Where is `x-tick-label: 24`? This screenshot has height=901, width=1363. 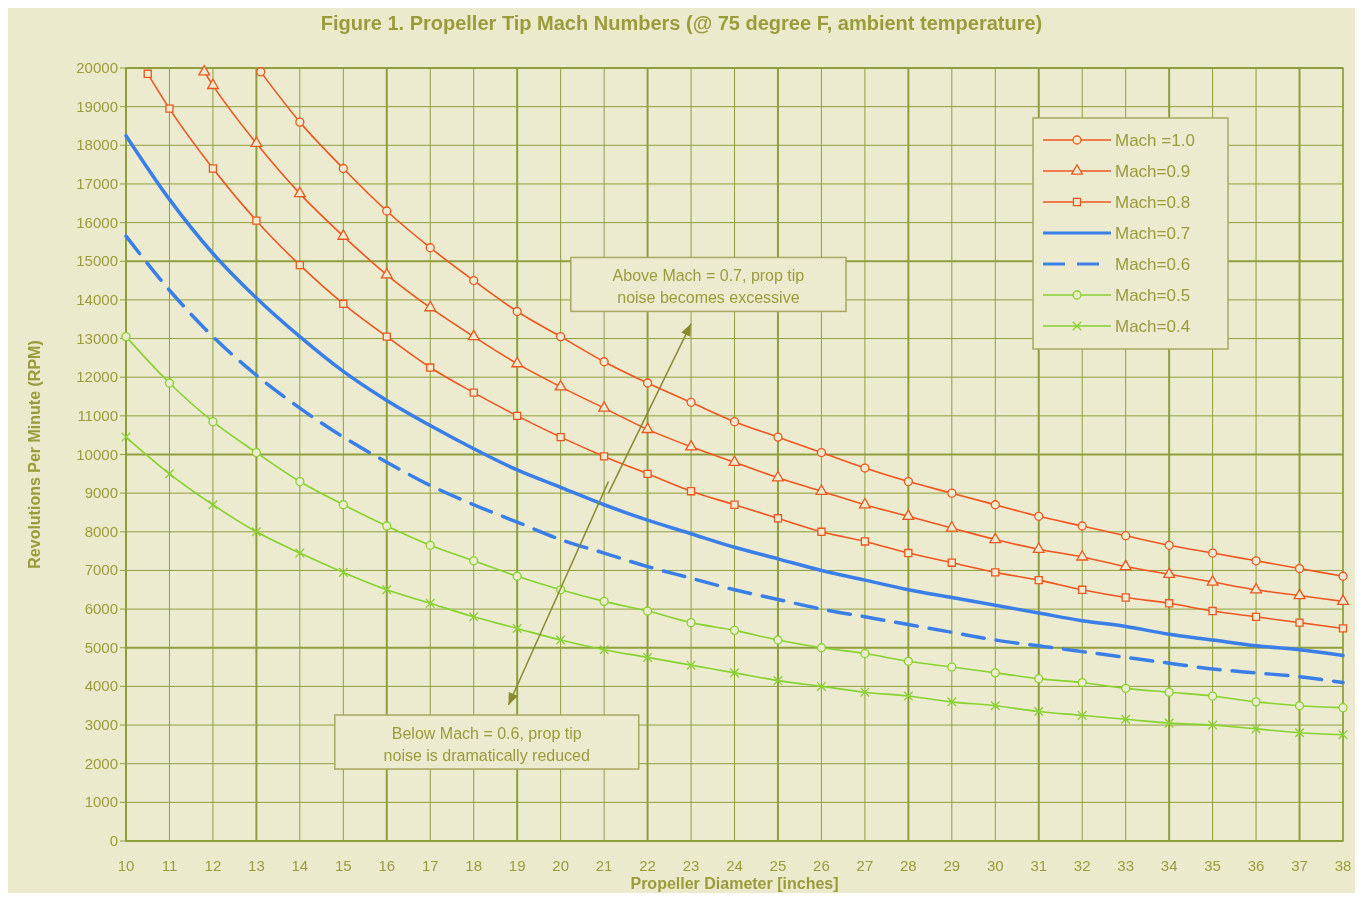 x-tick-label: 24 is located at coordinates (734, 865).